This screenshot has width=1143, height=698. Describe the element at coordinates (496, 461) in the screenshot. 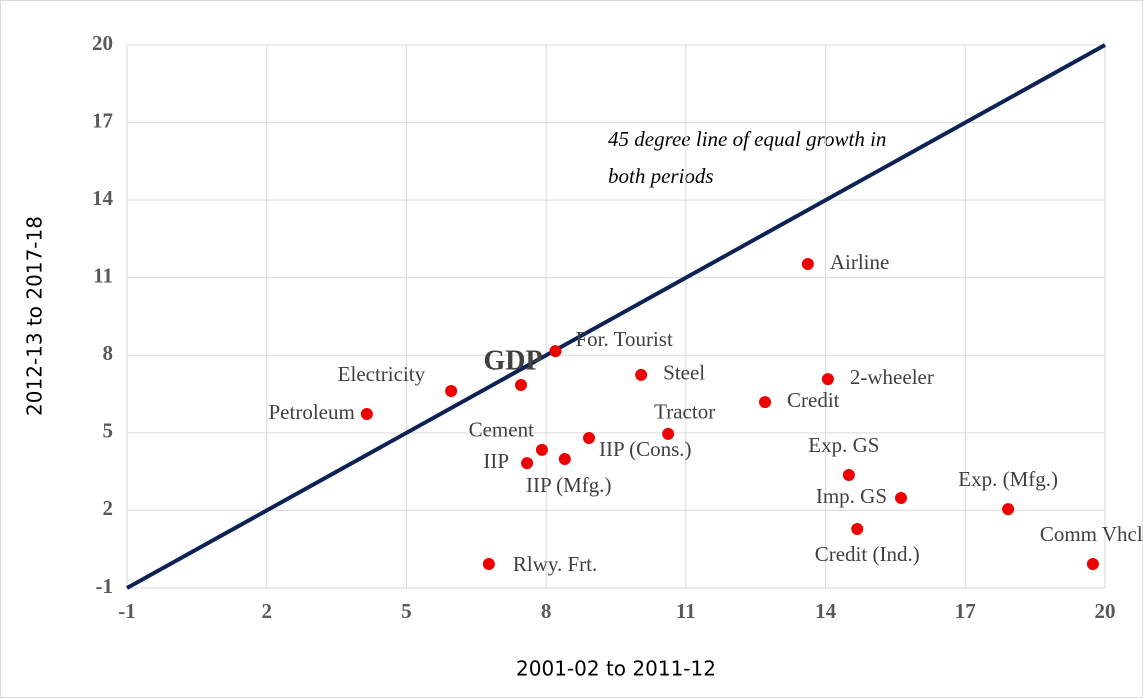

I see `point-label: IIP` at that location.